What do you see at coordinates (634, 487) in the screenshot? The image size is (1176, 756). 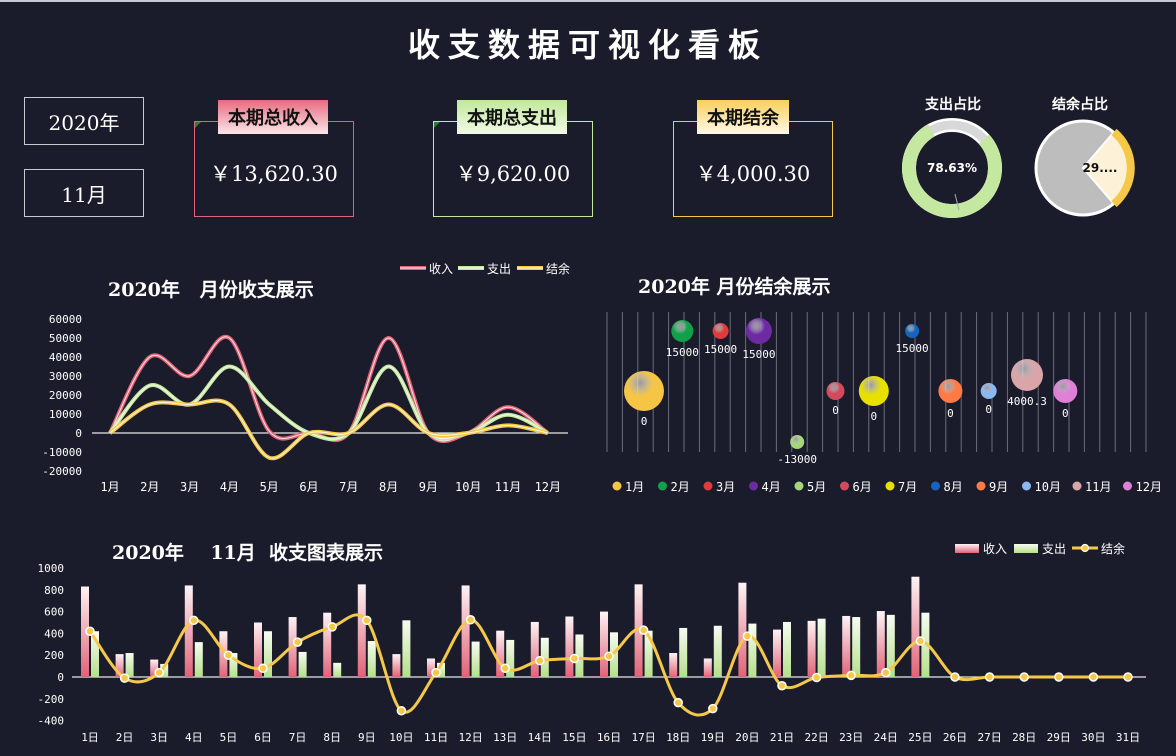 I see `legend-label: 1月` at bounding box center [634, 487].